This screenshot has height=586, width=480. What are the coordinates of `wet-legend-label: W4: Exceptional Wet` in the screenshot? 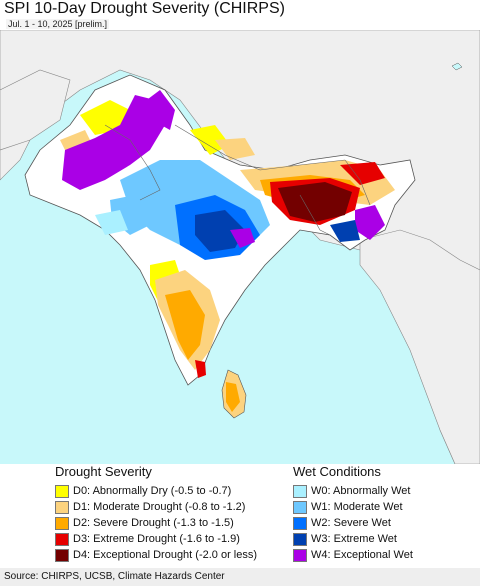 It's located at (362, 555).